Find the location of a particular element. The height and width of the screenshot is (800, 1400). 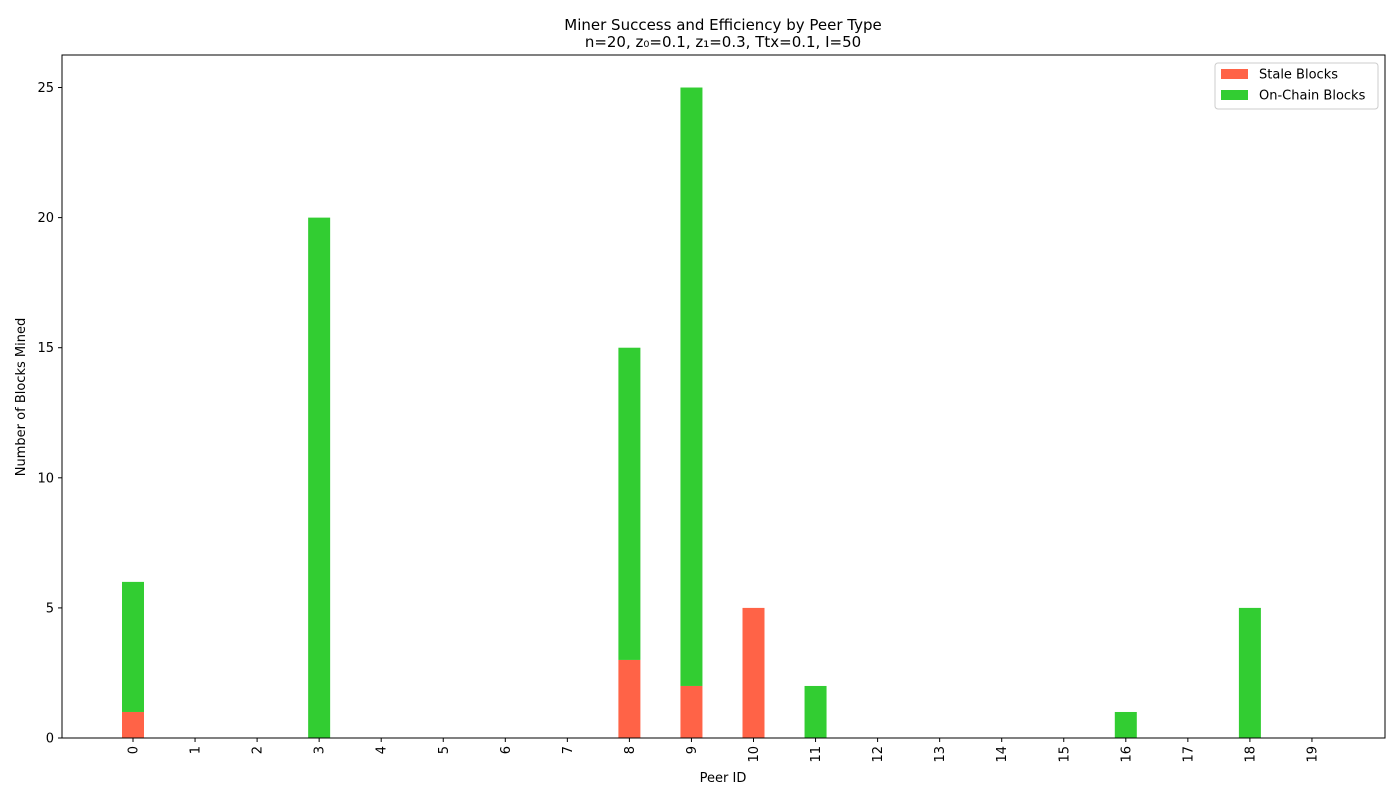

x-tick-label-13: 13 is located at coordinates (940, 754).